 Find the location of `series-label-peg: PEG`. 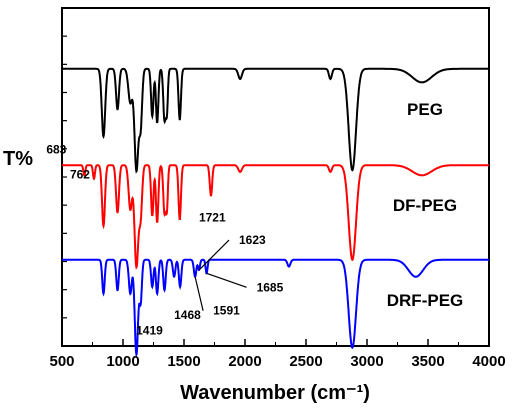

series-label-peg: PEG is located at coordinates (425, 109).